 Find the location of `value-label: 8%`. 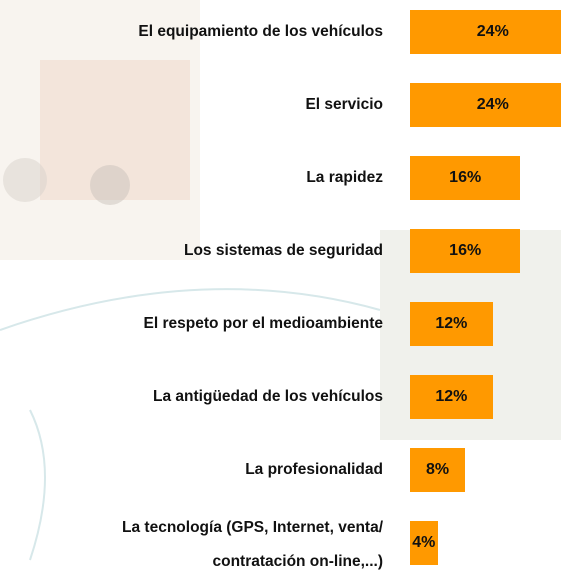

value-label: 8% is located at coordinates (438, 469).